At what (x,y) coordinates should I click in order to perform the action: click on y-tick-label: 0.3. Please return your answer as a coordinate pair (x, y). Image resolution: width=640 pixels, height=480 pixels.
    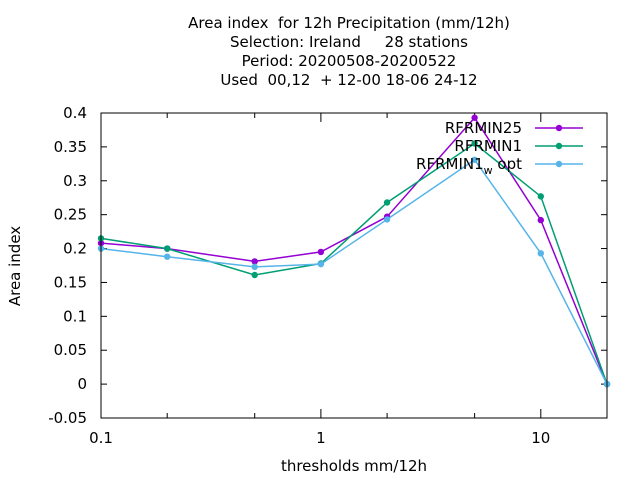
    Looking at the image, I should click on (75, 181).